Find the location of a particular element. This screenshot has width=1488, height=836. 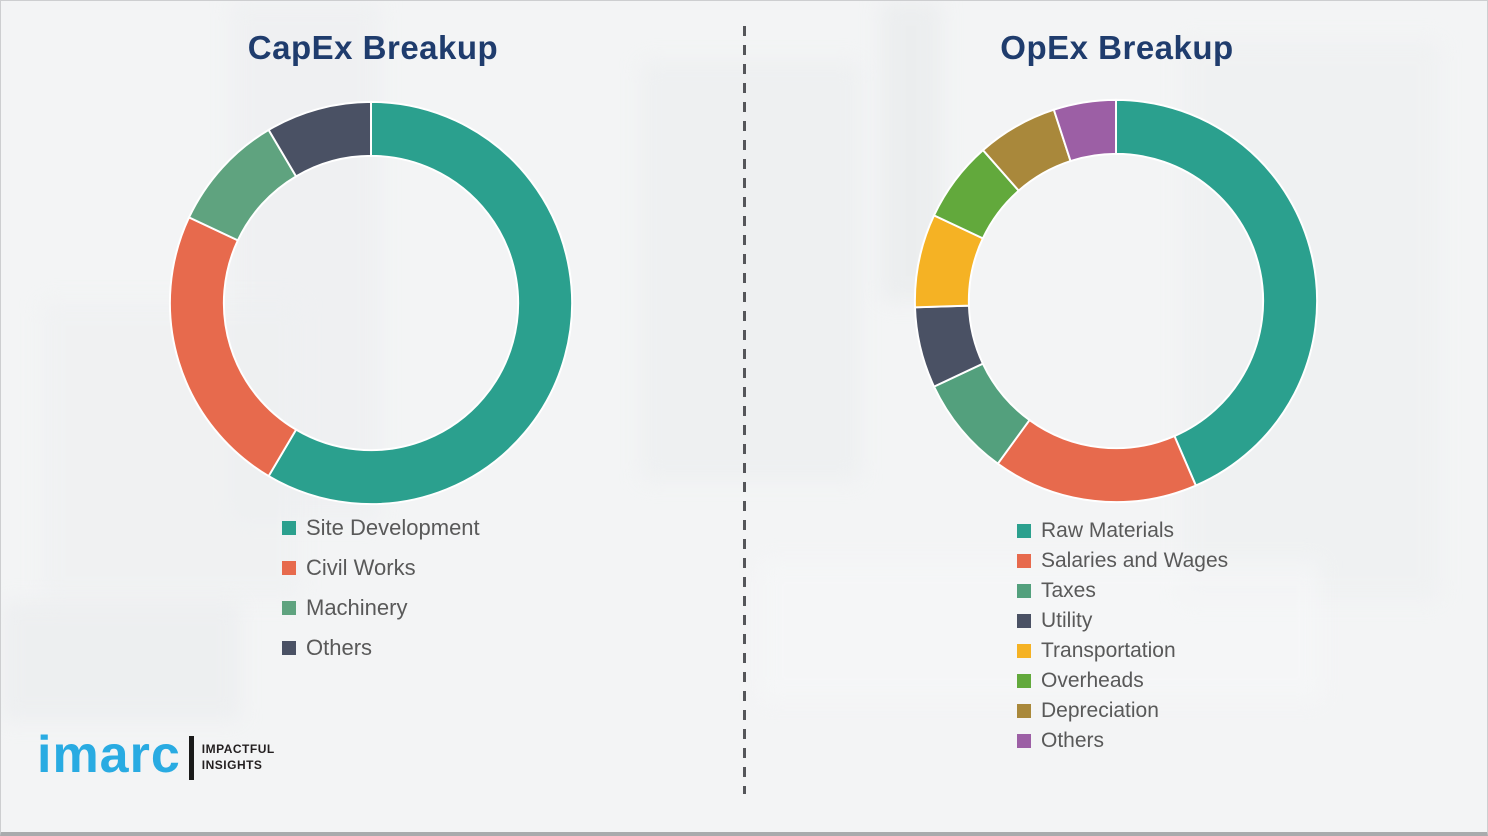

legend-label: Overheads is located at coordinates (1092, 680).